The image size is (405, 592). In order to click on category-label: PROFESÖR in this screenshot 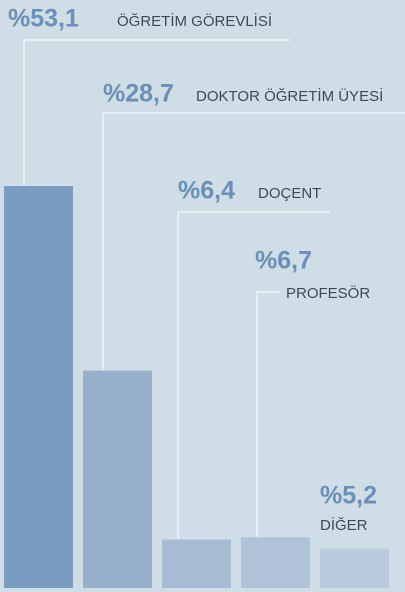, I will do `click(328, 293)`.